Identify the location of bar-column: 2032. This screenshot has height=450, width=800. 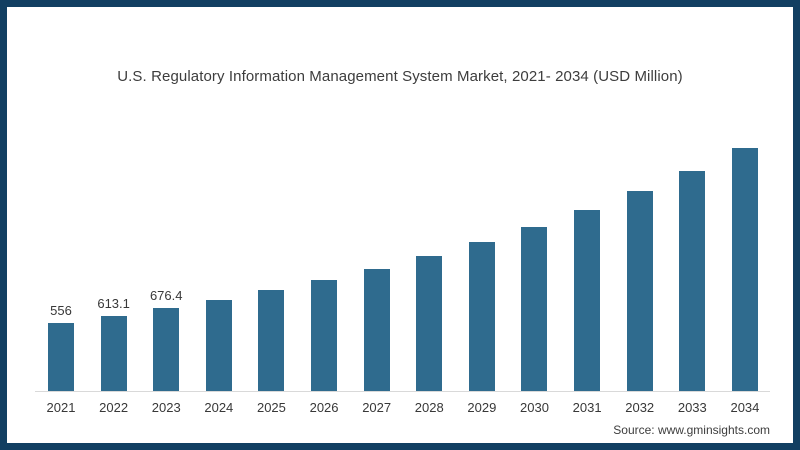
(639, 211).